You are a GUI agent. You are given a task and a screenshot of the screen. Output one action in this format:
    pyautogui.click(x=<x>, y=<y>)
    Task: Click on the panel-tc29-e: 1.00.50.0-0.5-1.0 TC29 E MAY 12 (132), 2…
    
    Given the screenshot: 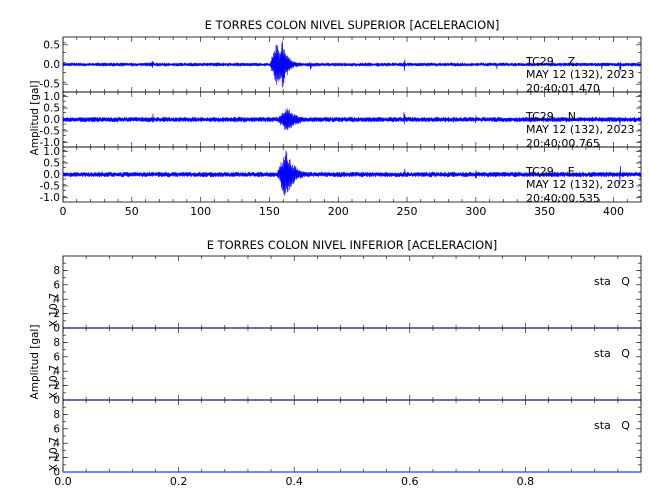 What is the action you would take?
    pyautogui.click(x=341, y=175)
    